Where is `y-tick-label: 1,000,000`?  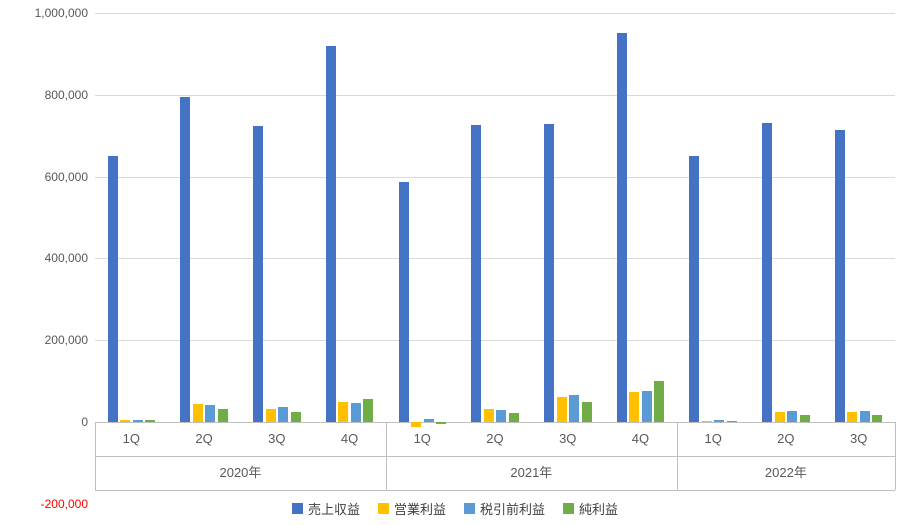
y-tick-label: 1,000,000 is located at coordinates (61, 13).